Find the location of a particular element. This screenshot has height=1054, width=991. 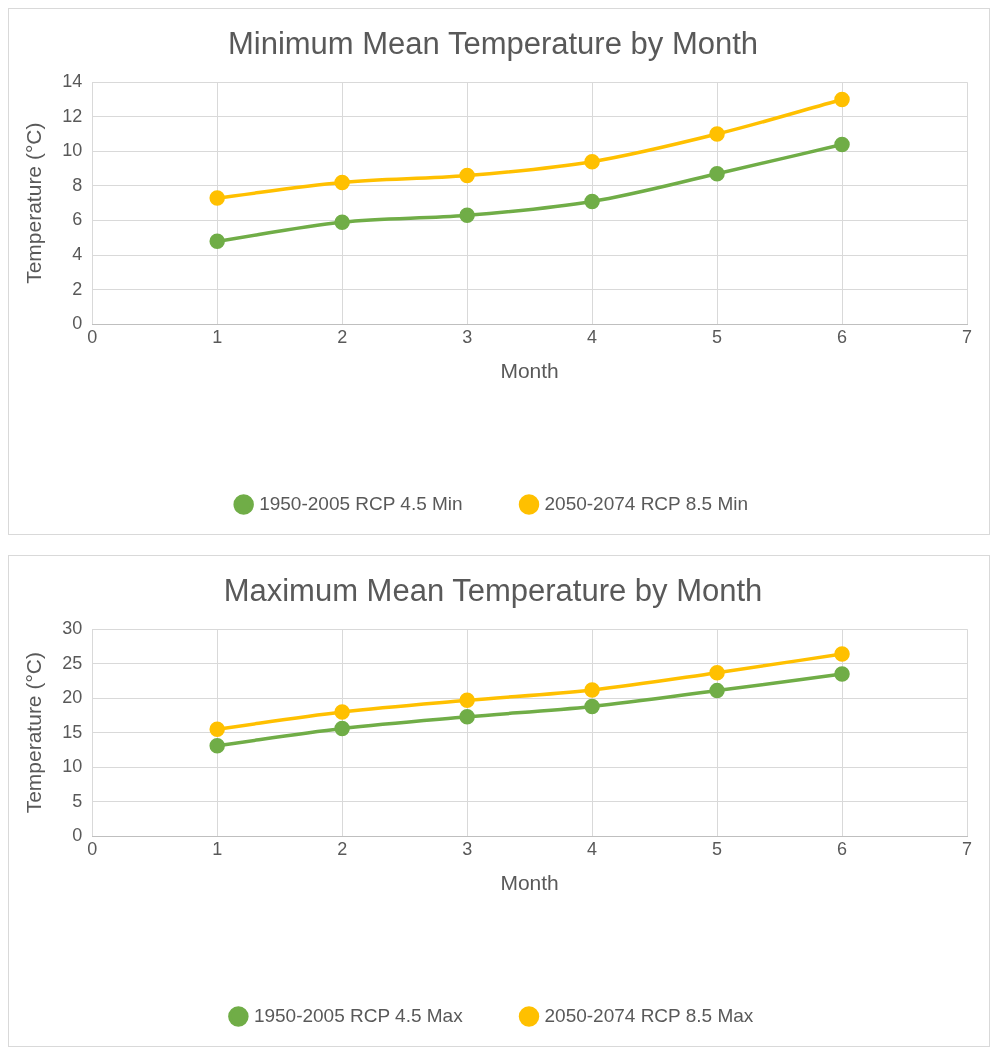

y-tick-label: 25 is located at coordinates (72, 662).